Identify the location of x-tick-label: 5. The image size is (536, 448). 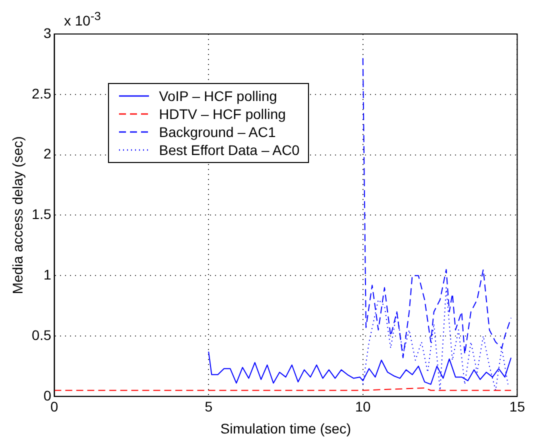
(208, 406).